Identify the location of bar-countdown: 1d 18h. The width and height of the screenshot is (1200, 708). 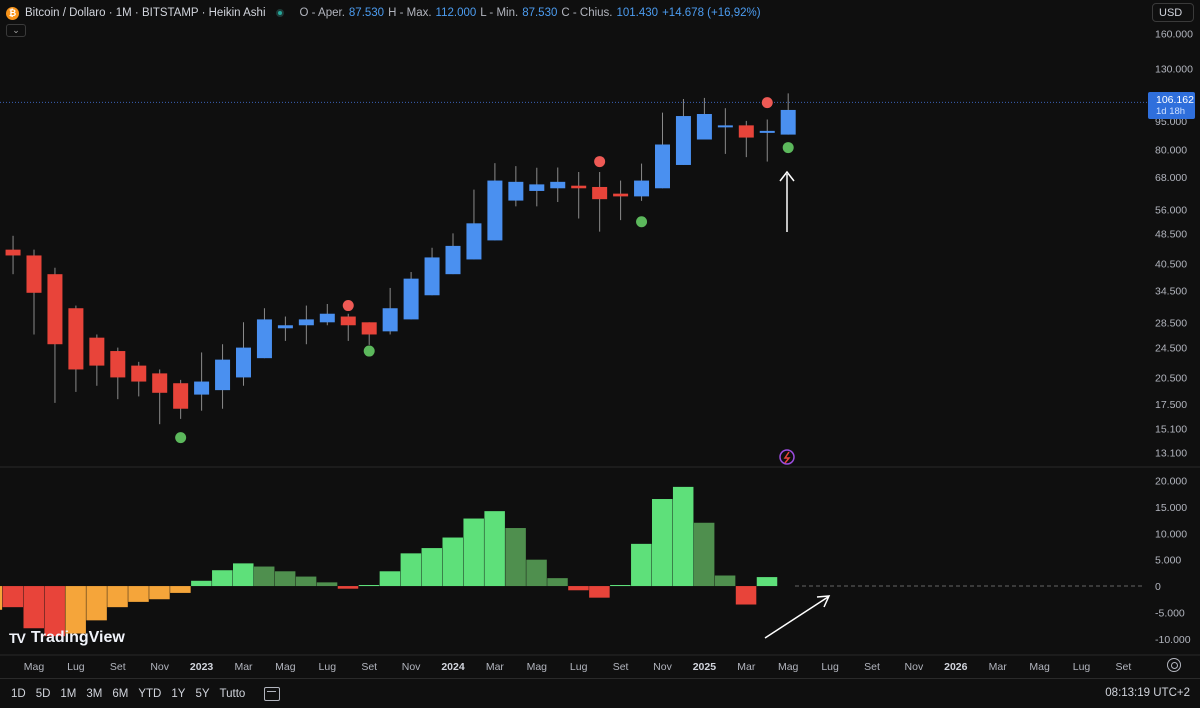
(1171, 111).